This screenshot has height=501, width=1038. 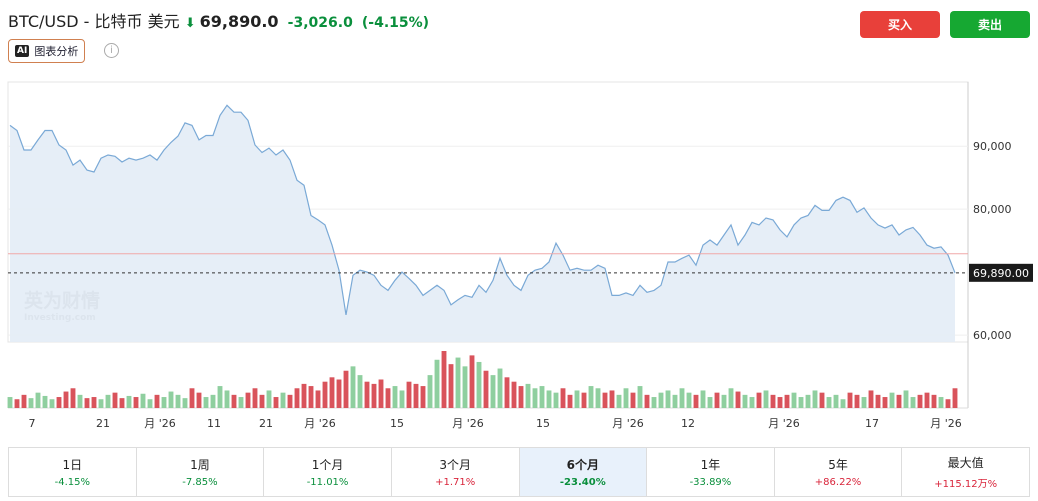 I want to click on period-pct: -33.89%, so click(x=710, y=482).